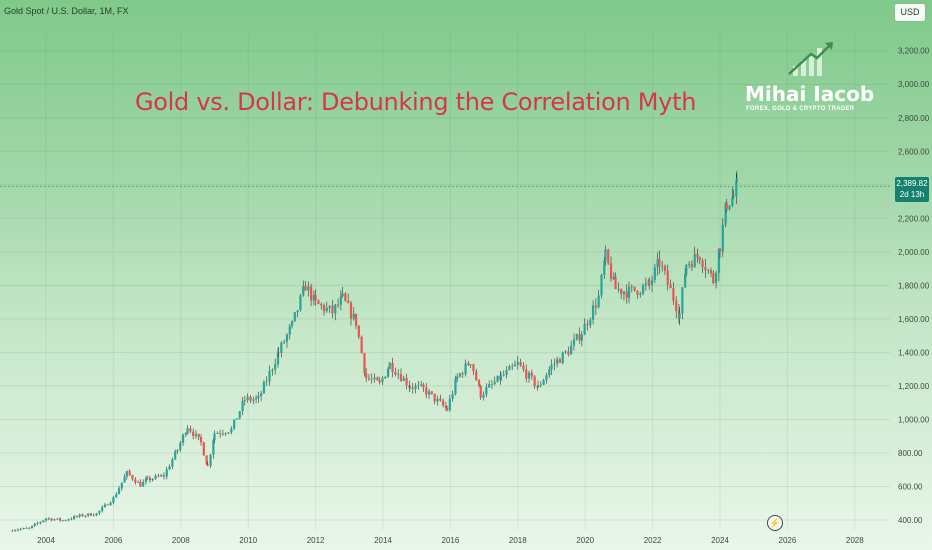 The width and height of the screenshot is (932, 550). Describe the element at coordinates (775, 523) in the screenshot. I see `lightning-bolt-icon: ⚡` at that location.